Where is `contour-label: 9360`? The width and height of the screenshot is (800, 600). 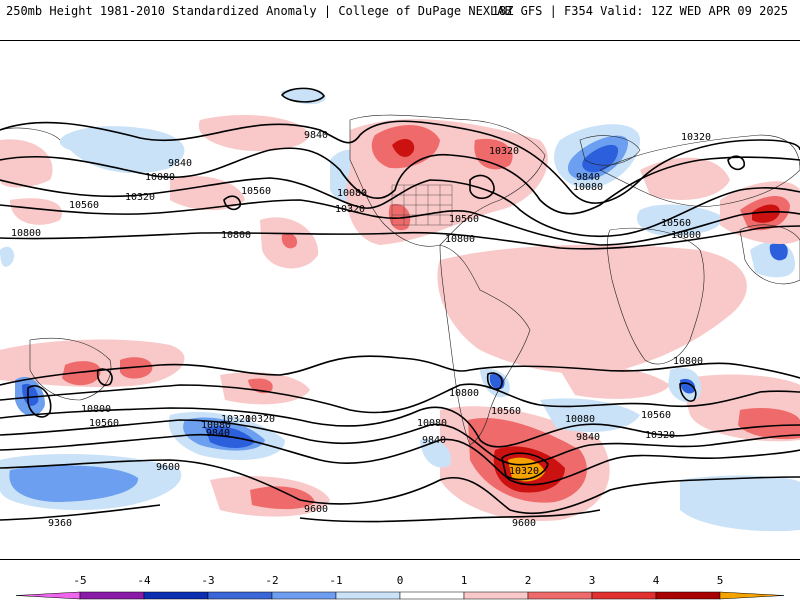
contour-label: 9360 is located at coordinates (60, 523).